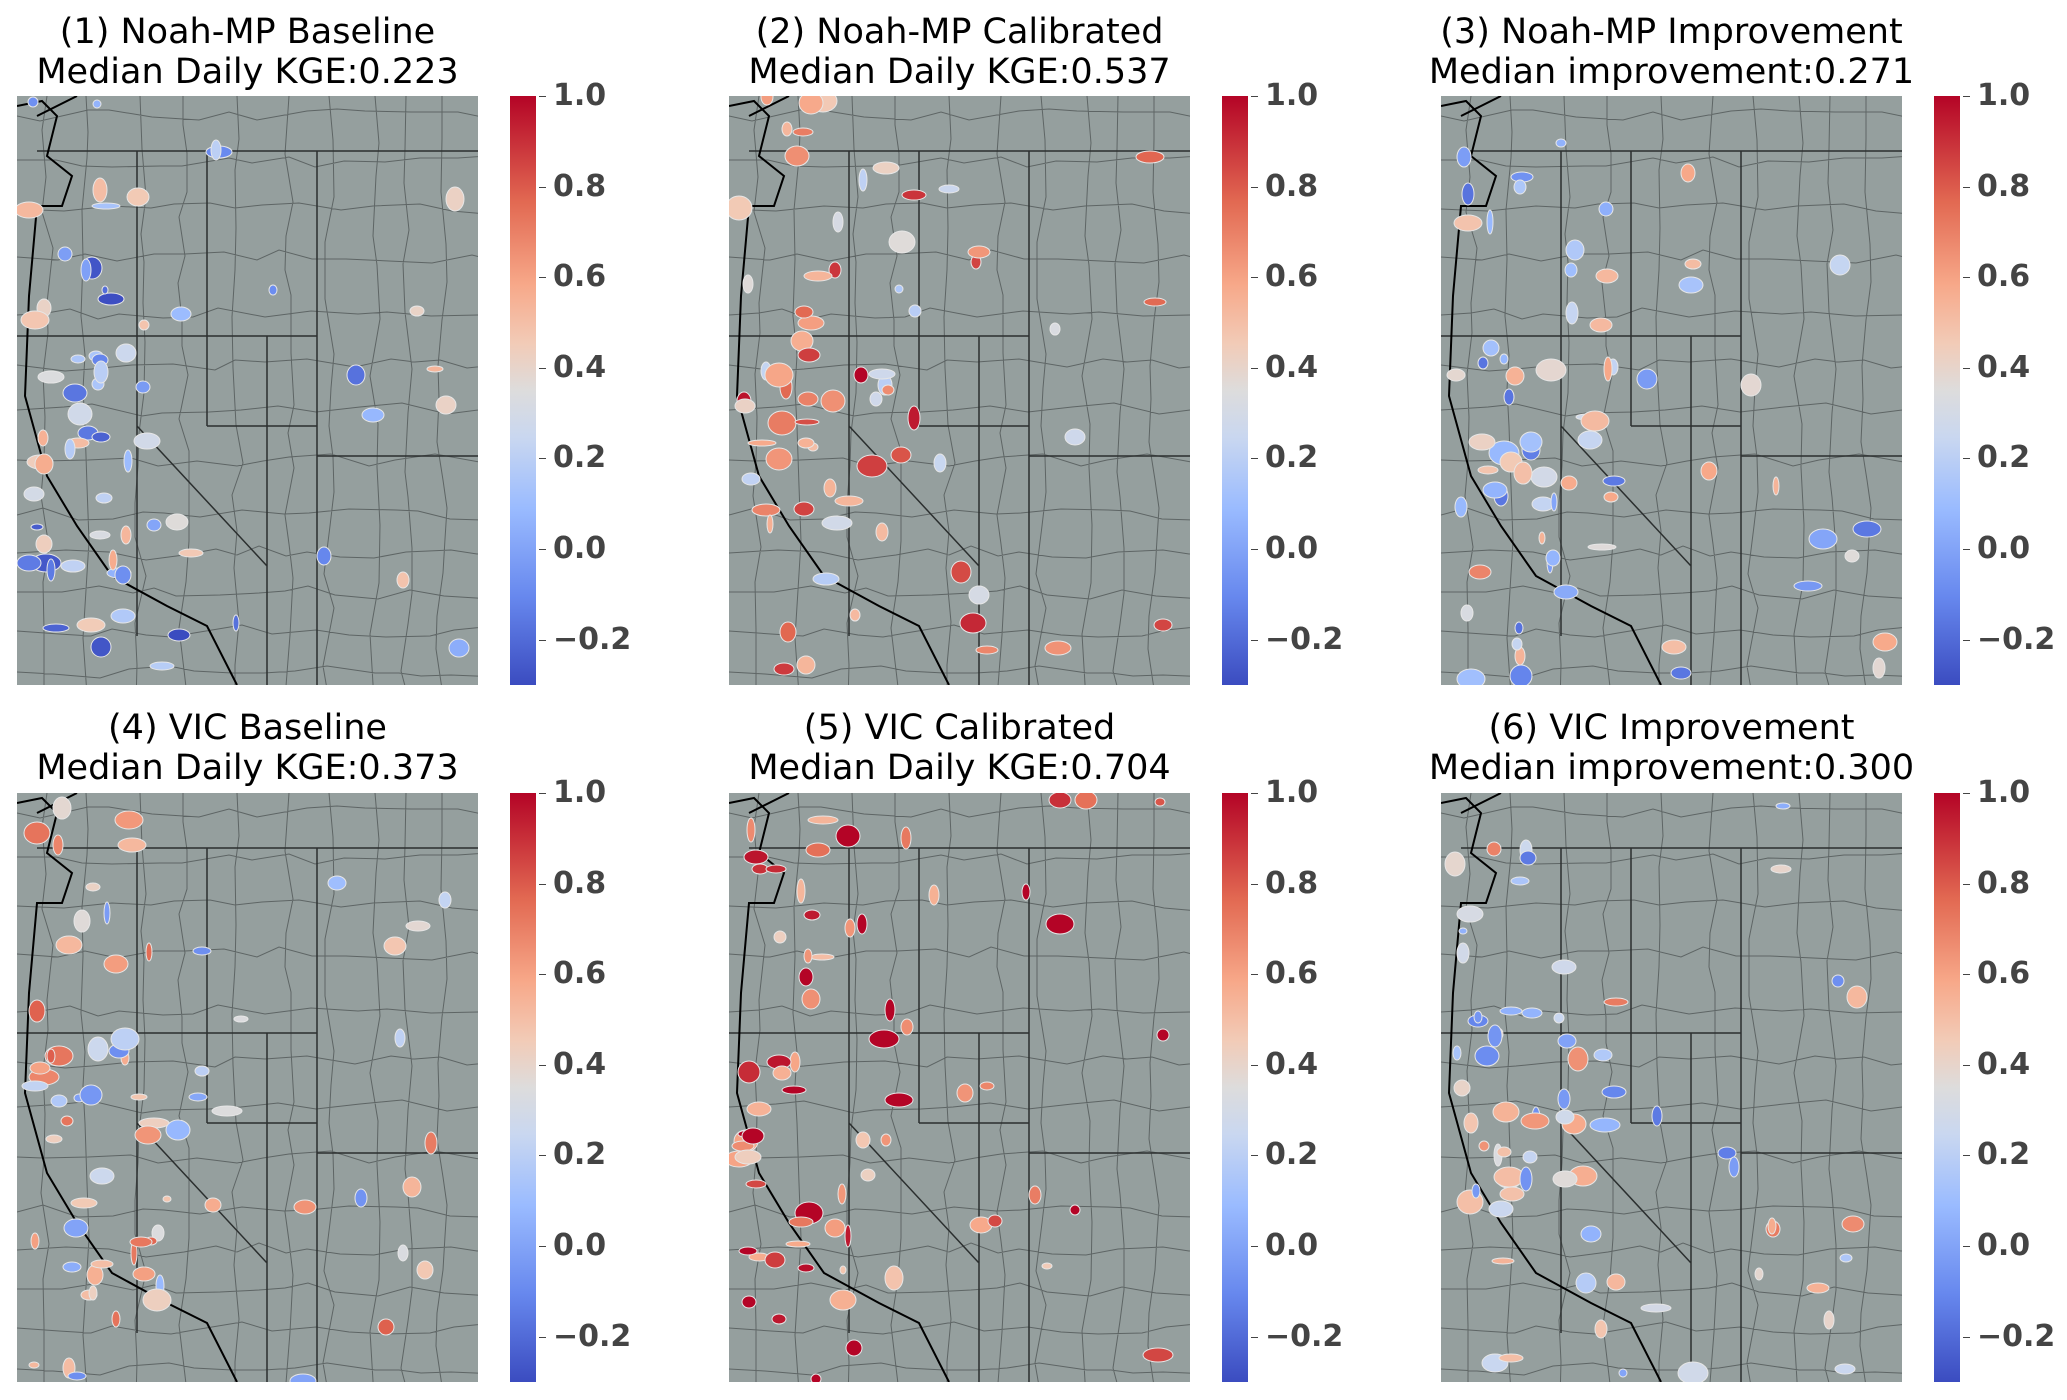 This screenshot has width=2067, height=1400. I want to click on coastline, so click(127, 390).